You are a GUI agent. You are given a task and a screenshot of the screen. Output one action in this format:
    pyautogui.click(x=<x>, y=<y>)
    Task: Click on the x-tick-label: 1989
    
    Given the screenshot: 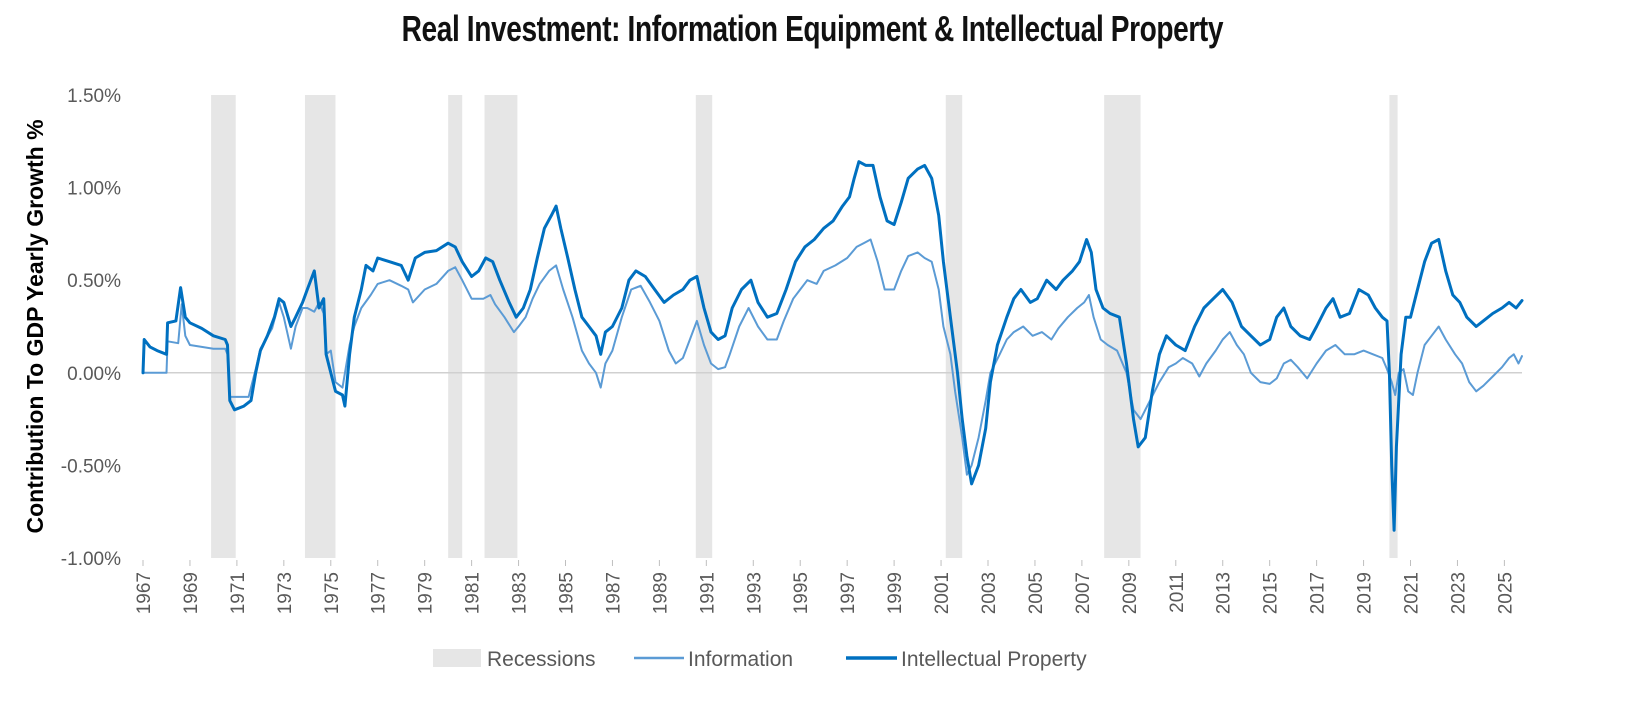 What is the action you would take?
    pyautogui.click(x=660, y=593)
    